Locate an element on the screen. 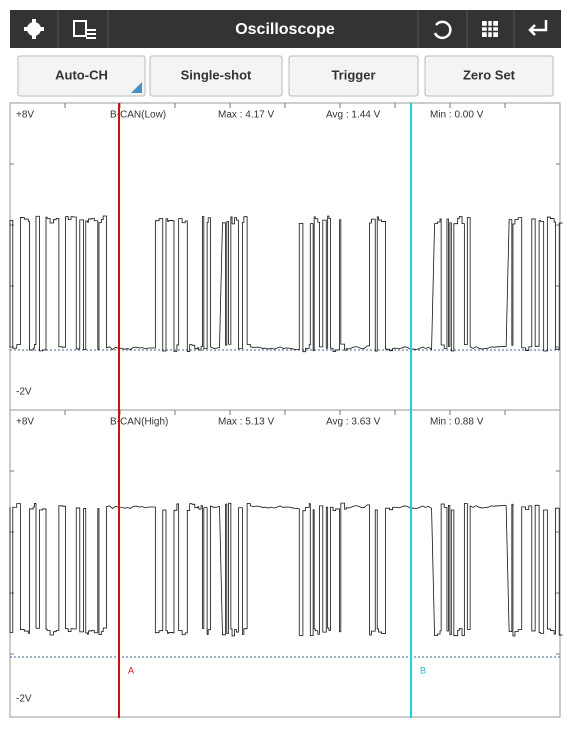  toolbar-dividers is located at coordinates (286, 29).